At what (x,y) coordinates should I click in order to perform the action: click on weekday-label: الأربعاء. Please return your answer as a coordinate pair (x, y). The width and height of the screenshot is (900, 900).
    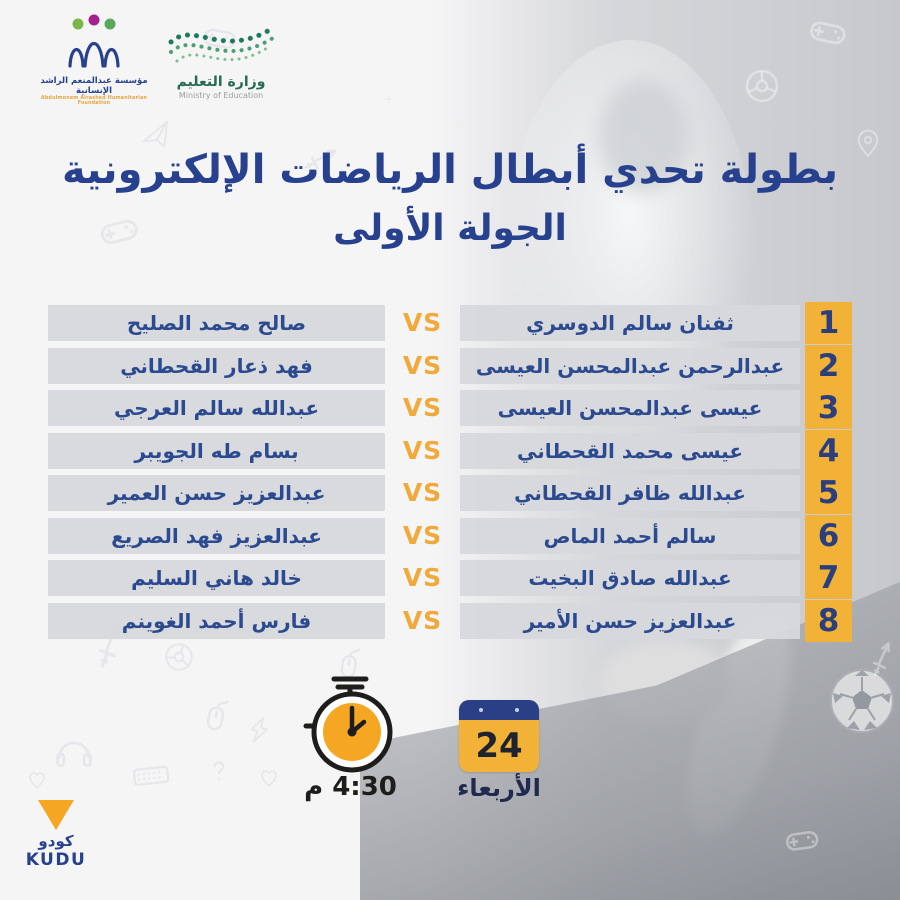
    Looking at the image, I should click on (499, 788).